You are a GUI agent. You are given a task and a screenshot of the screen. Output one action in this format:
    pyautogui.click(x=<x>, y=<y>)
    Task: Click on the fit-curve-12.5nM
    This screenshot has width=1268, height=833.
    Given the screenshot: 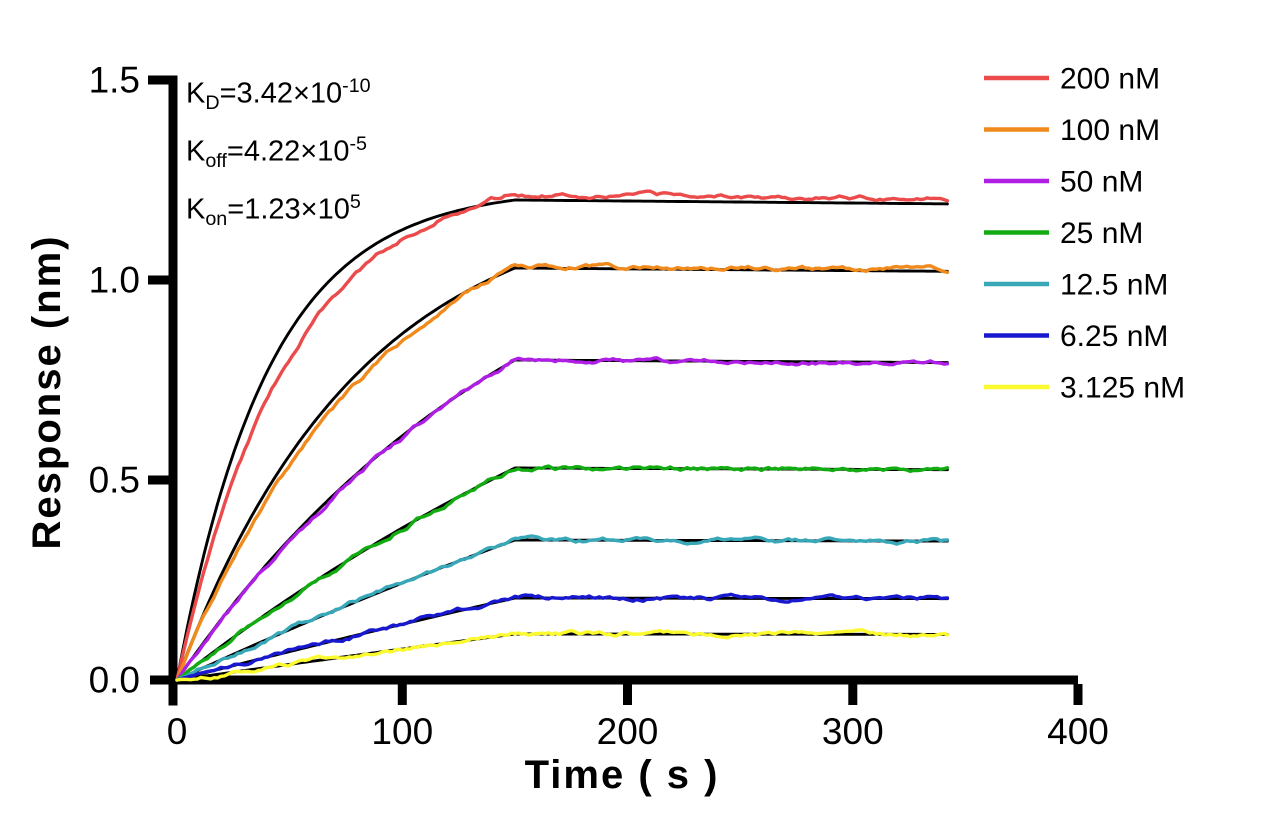 What is the action you would take?
    pyautogui.click(x=562, y=610)
    